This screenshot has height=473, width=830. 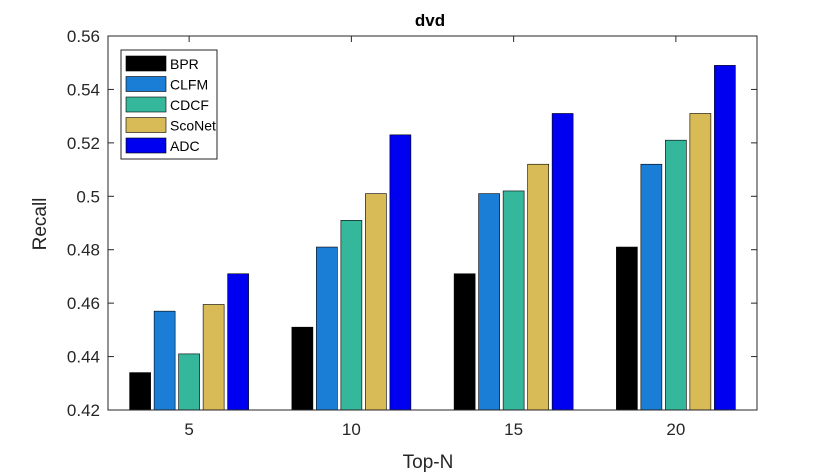 I want to click on y-tick-label: 0.48, so click(x=83, y=250).